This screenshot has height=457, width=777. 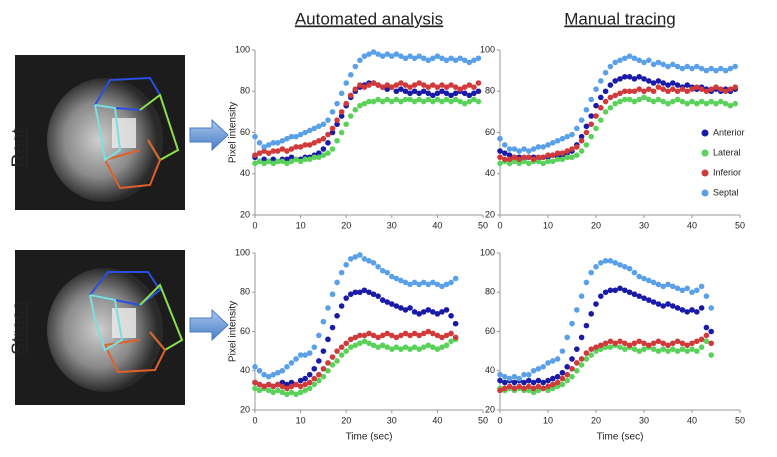 What do you see at coordinates (245, 91) in the screenshot?
I see `y-tick-label: 80` at bounding box center [245, 91].